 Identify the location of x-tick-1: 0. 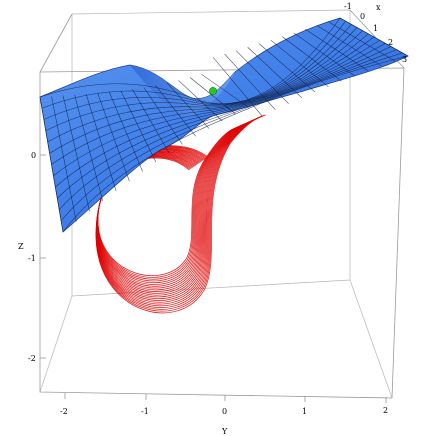
(362, 16).